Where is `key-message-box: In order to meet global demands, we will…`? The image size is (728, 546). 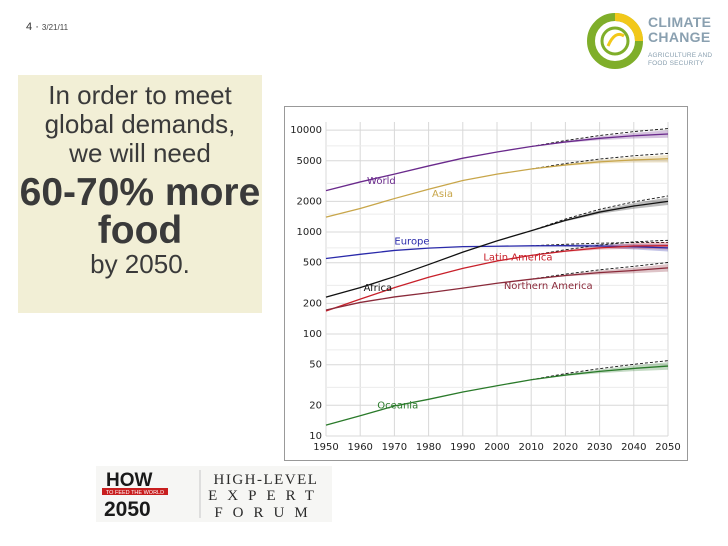
key-message-box: In order to meet global demands, we will… is located at coordinates (140, 194).